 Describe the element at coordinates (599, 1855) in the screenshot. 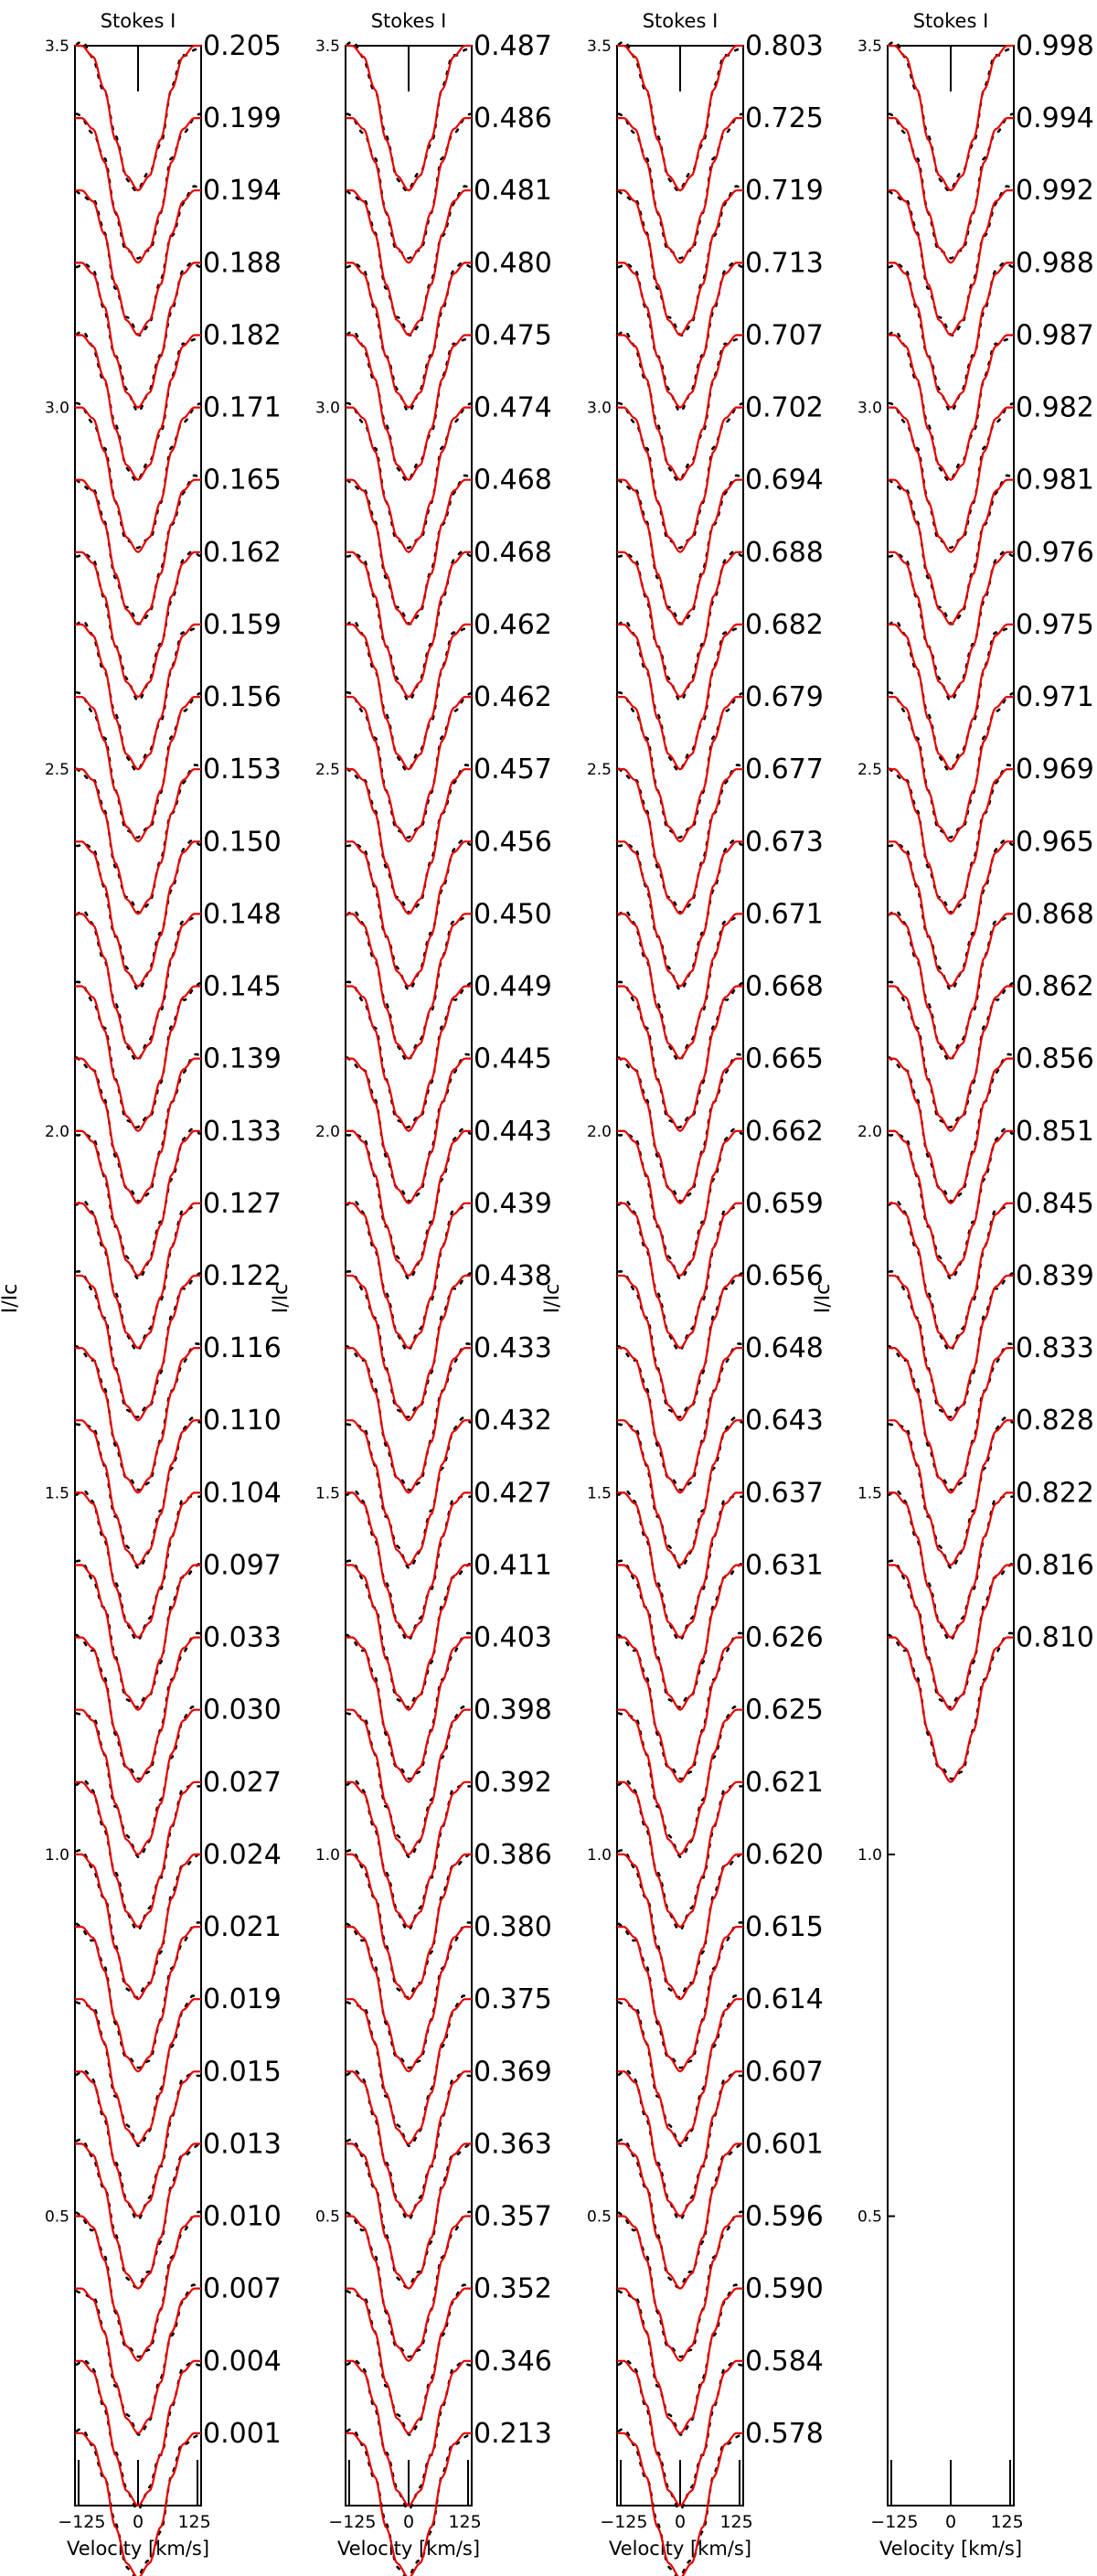

I see `panel-3-ytick-label: 1.0` at that location.